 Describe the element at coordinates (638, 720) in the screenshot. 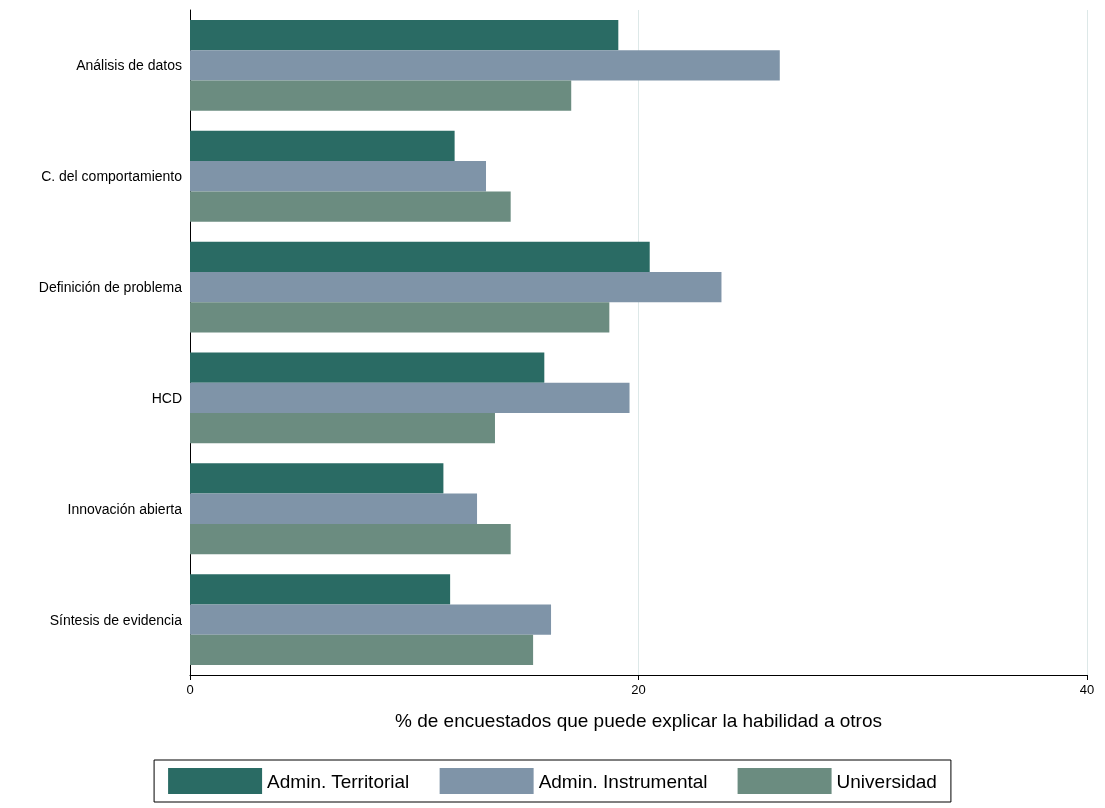

I see `x-axis-title: % de encuestados que puede explicar la habilidad a otros` at that location.